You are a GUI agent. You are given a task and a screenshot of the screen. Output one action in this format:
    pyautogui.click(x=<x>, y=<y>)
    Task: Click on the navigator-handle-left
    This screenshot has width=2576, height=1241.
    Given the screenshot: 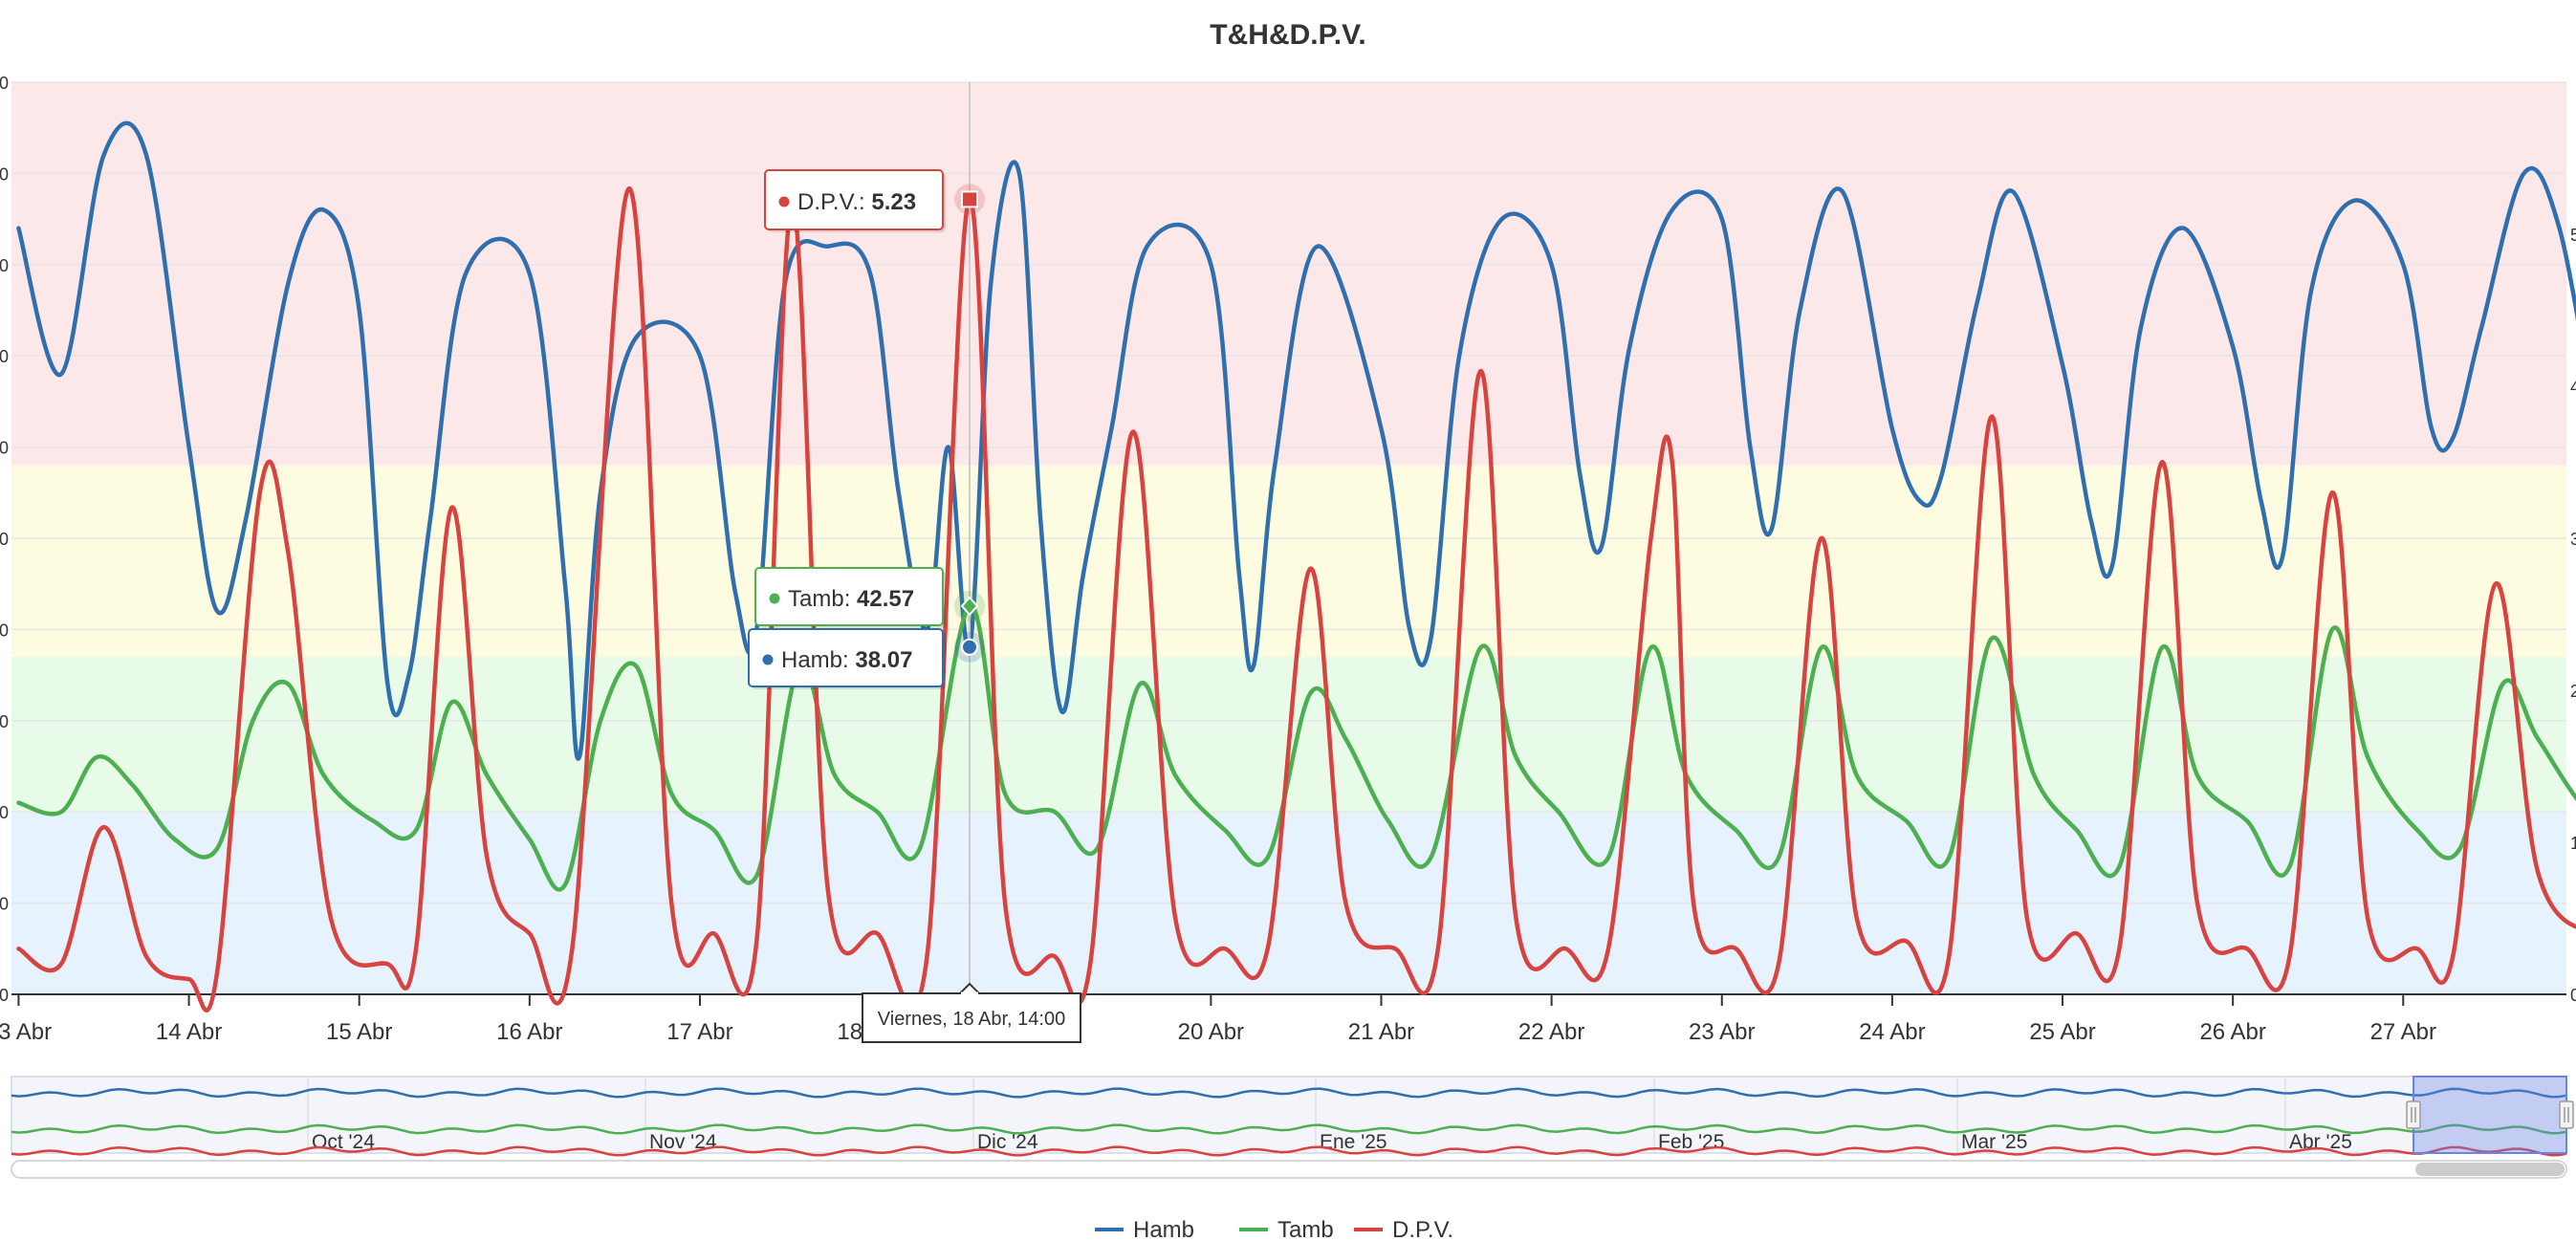 What is the action you would take?
    pyautogui.click(x=2413, y=1114)
    